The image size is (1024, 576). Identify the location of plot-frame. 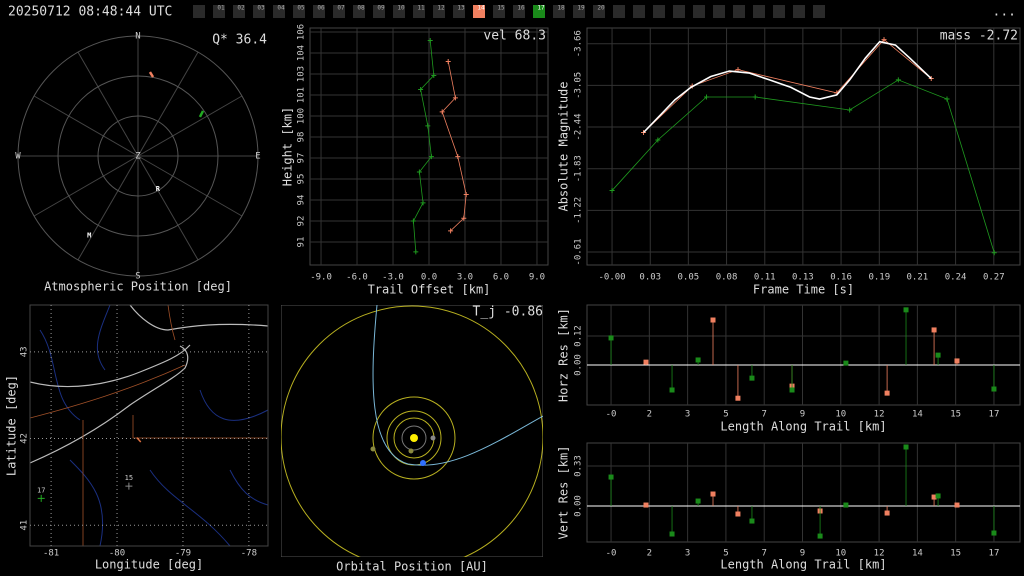
(149, 425).